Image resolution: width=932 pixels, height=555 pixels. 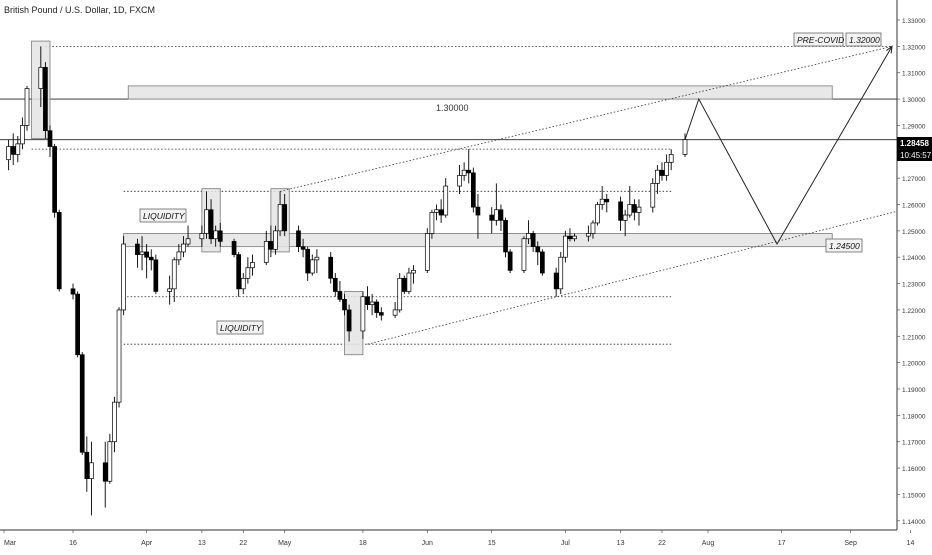 I want to click on last-price-box, so click(x=914, y=143).